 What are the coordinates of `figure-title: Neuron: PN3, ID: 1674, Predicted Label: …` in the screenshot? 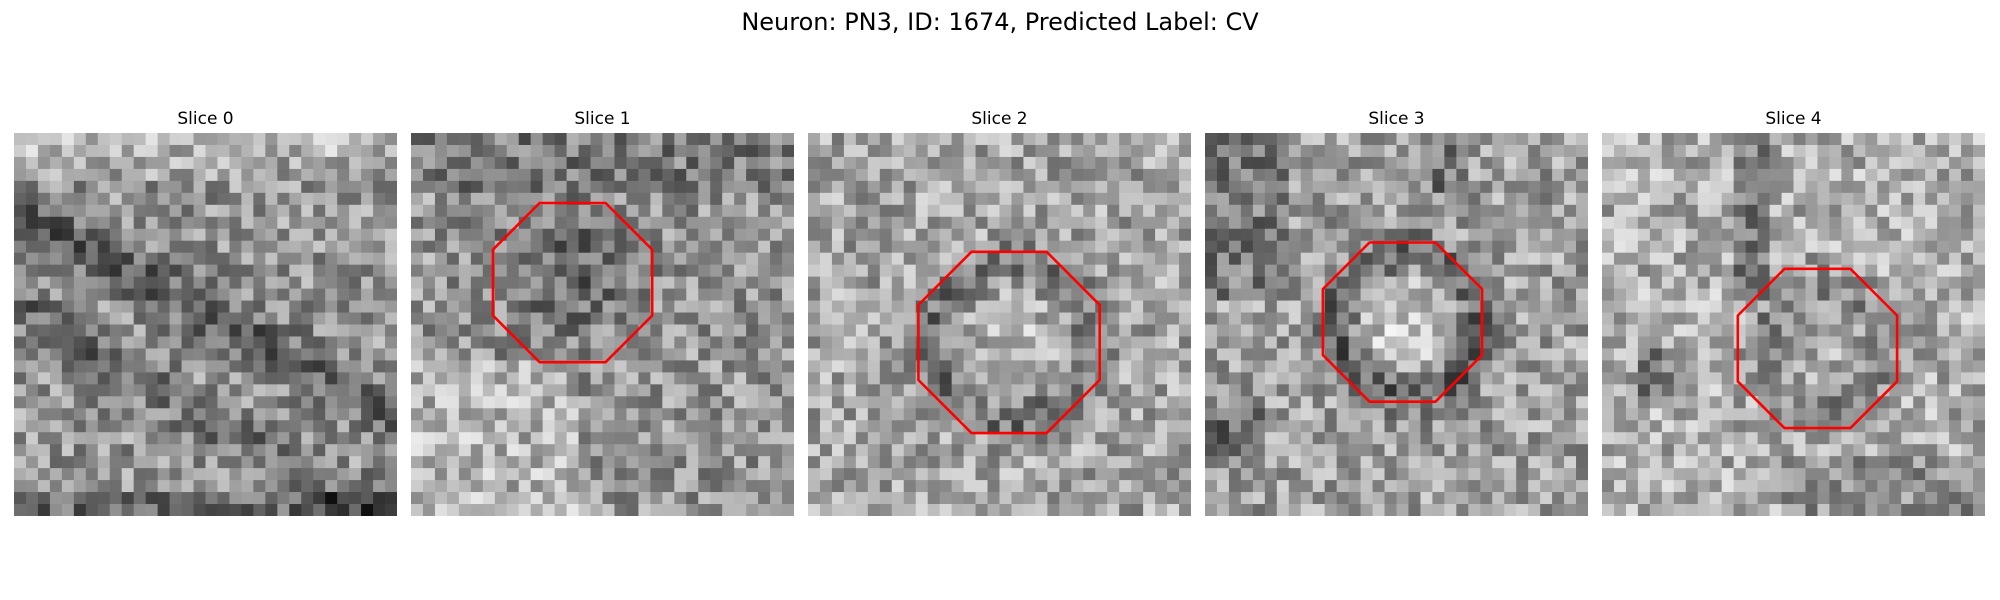 It's located at (1000, 22).